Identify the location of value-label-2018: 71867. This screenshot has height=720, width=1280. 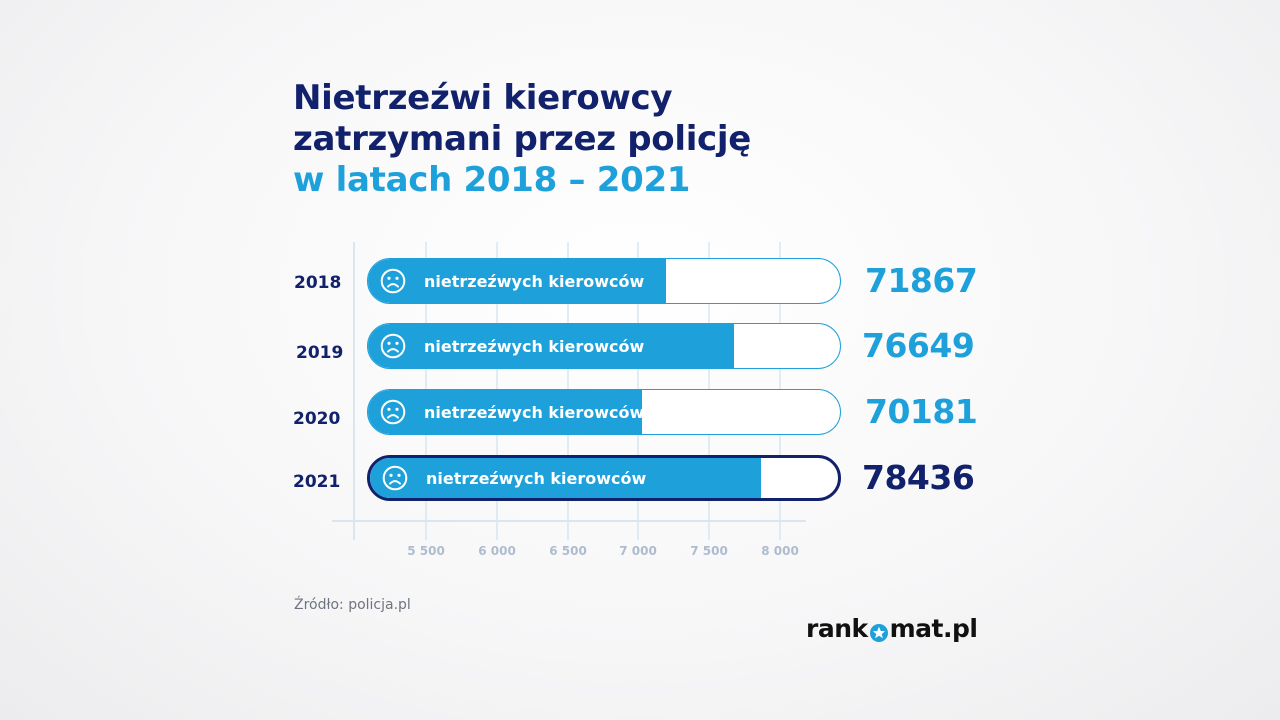
(921, 280).